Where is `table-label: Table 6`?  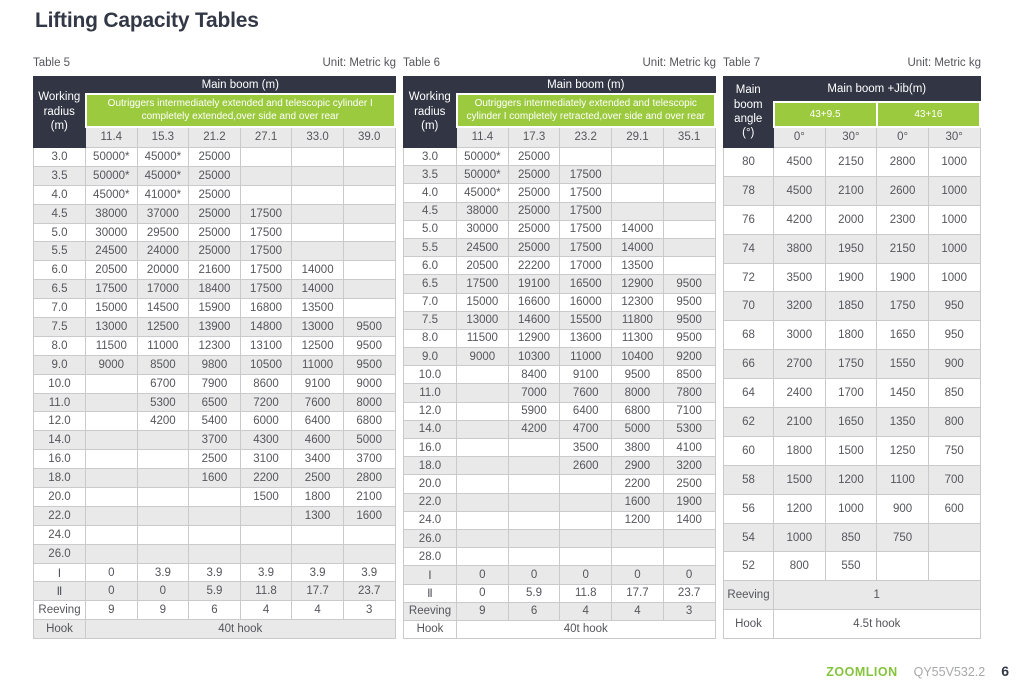
table-label: Table 6 is located at coordinates (422, 63).